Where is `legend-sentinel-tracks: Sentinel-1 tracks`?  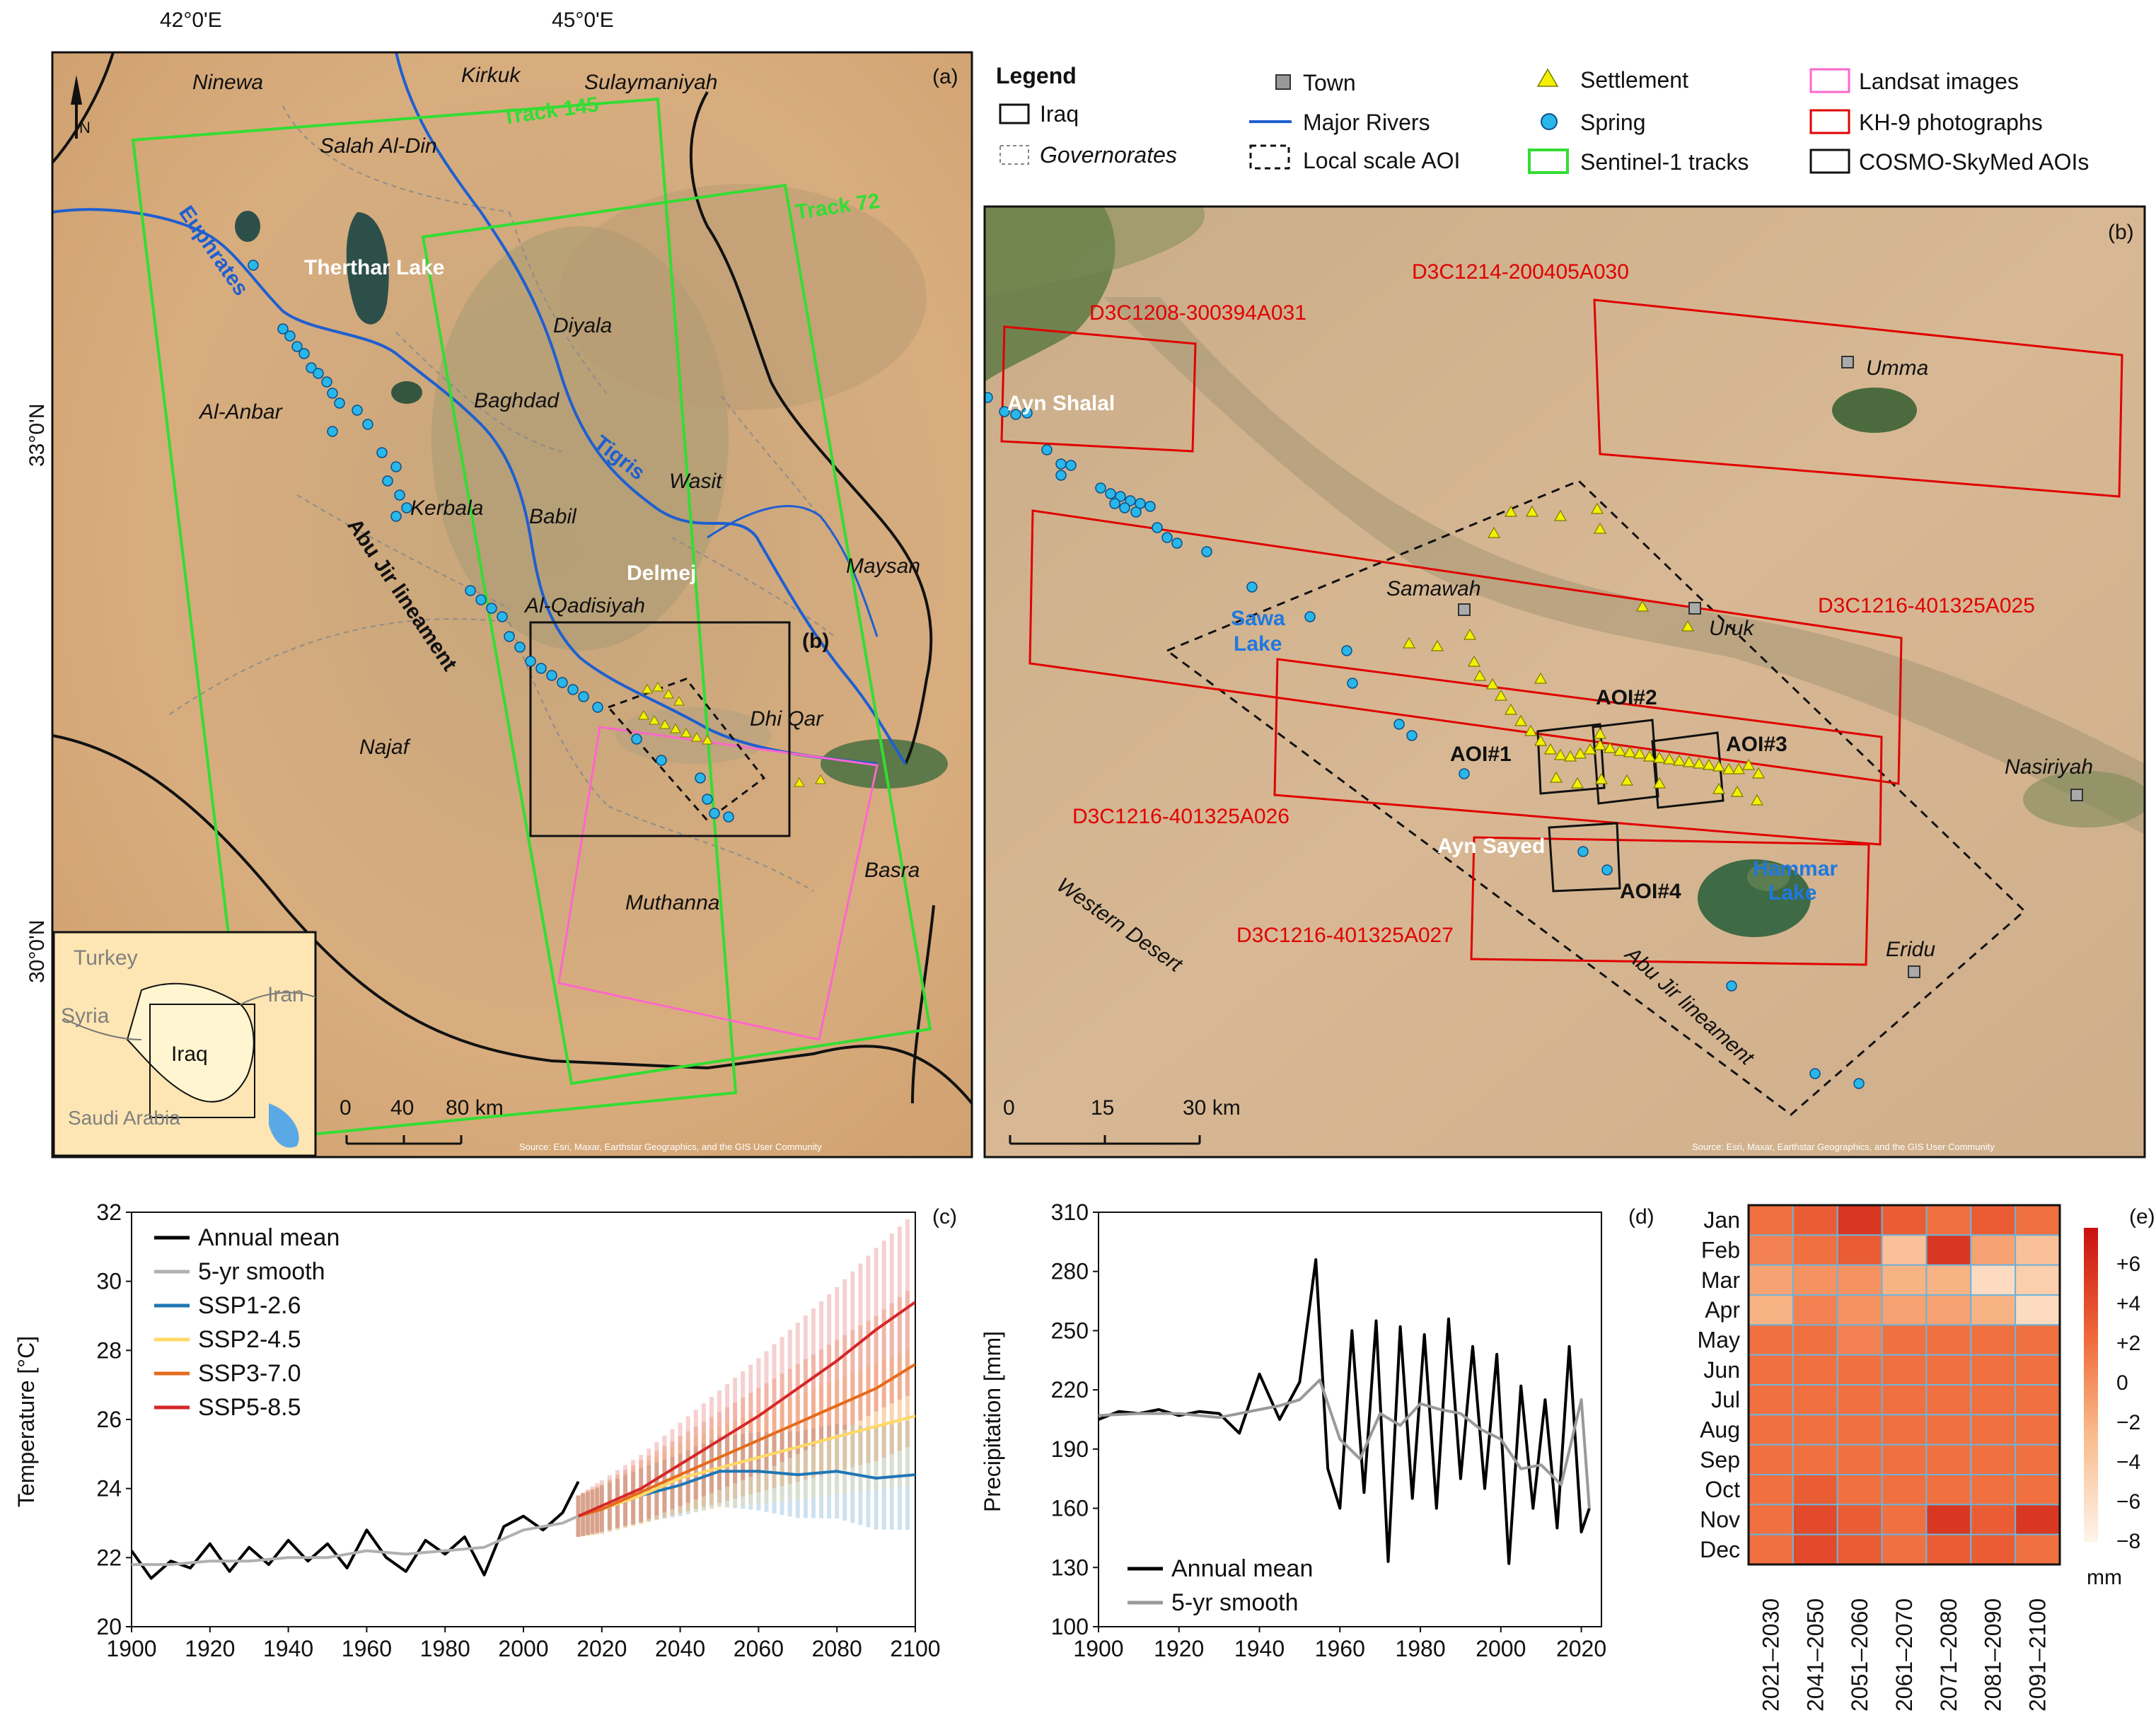
legend-sentinel-tracks: Sentinel-1 tracks is located at coordinates (1665, 162).